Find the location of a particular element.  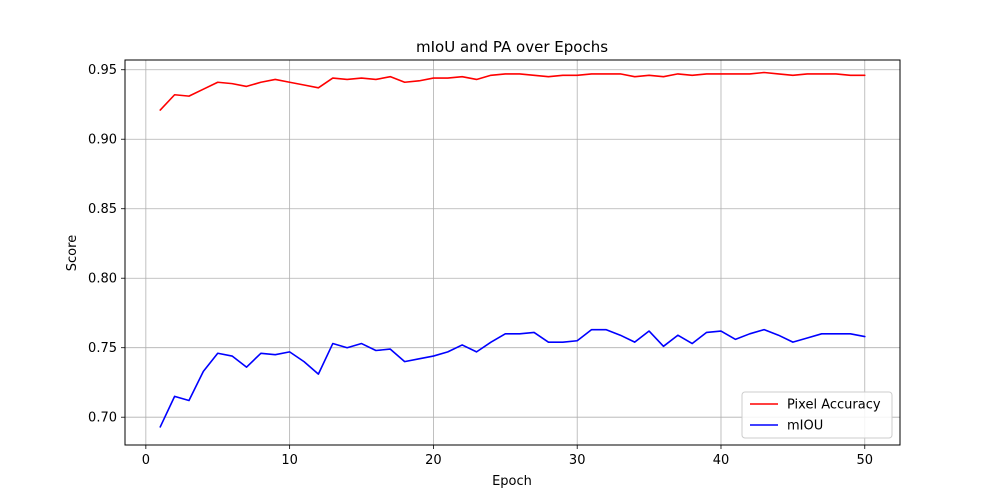

legend-box is located at coordinates (817, 415).